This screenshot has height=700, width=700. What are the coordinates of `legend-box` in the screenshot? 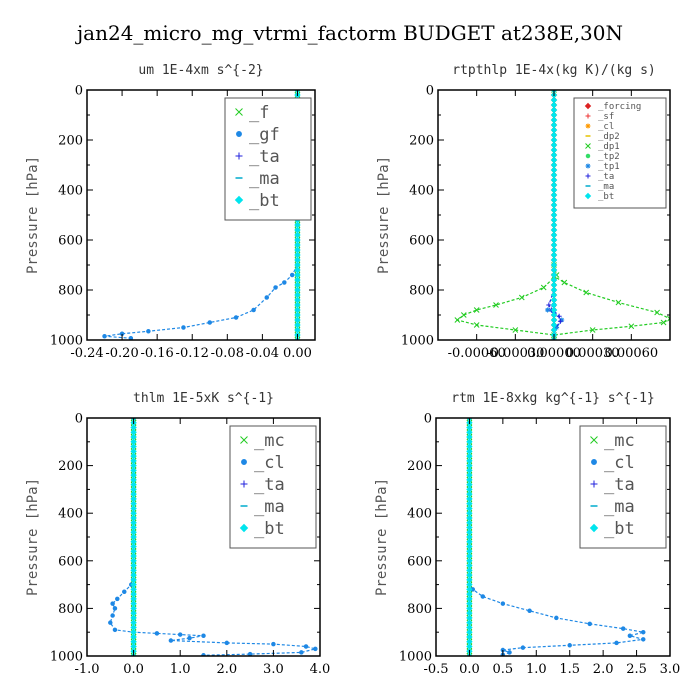 It's located at (620, 153).